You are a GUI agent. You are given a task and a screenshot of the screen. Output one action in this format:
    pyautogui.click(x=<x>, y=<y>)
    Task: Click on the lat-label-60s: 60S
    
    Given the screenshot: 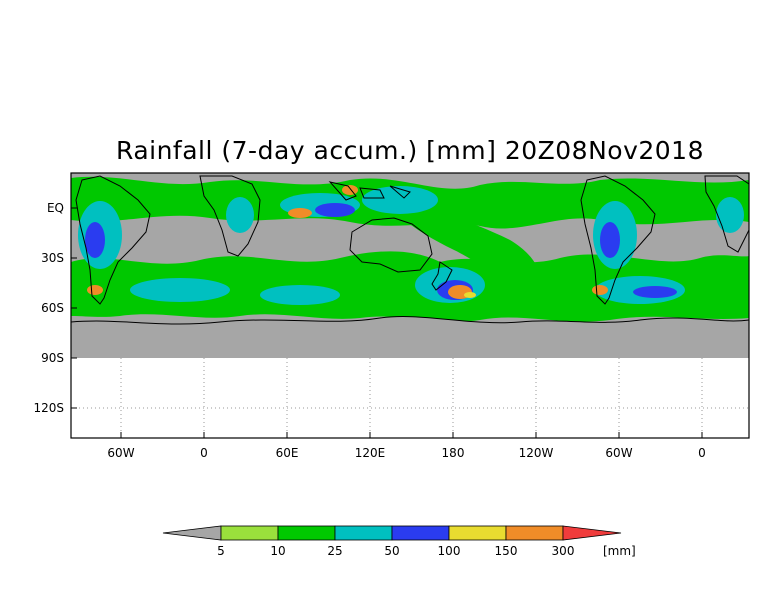 What is the action you would take?
    pyautogui.click(x=52, y=308)
    